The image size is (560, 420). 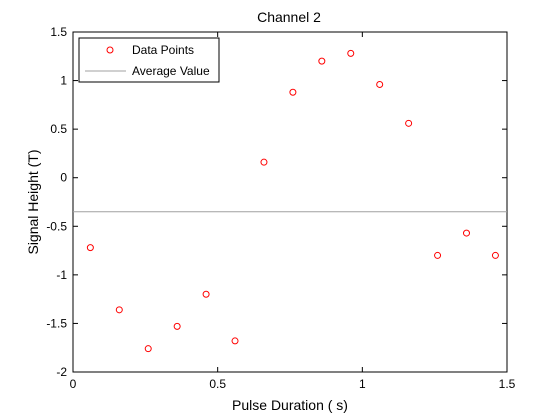 I want to click on x-axis-label: Pulse Duration ( s), so click(x=290, y=405).